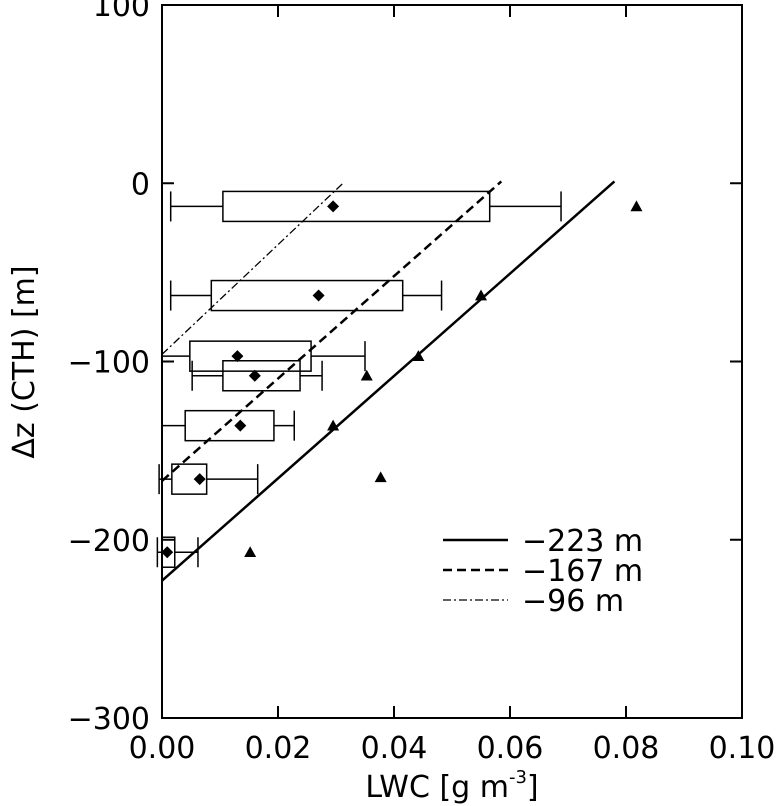 This screenshot has height=806, width=779. I want to click on x-axis-title-end: ], so click(533, 787).